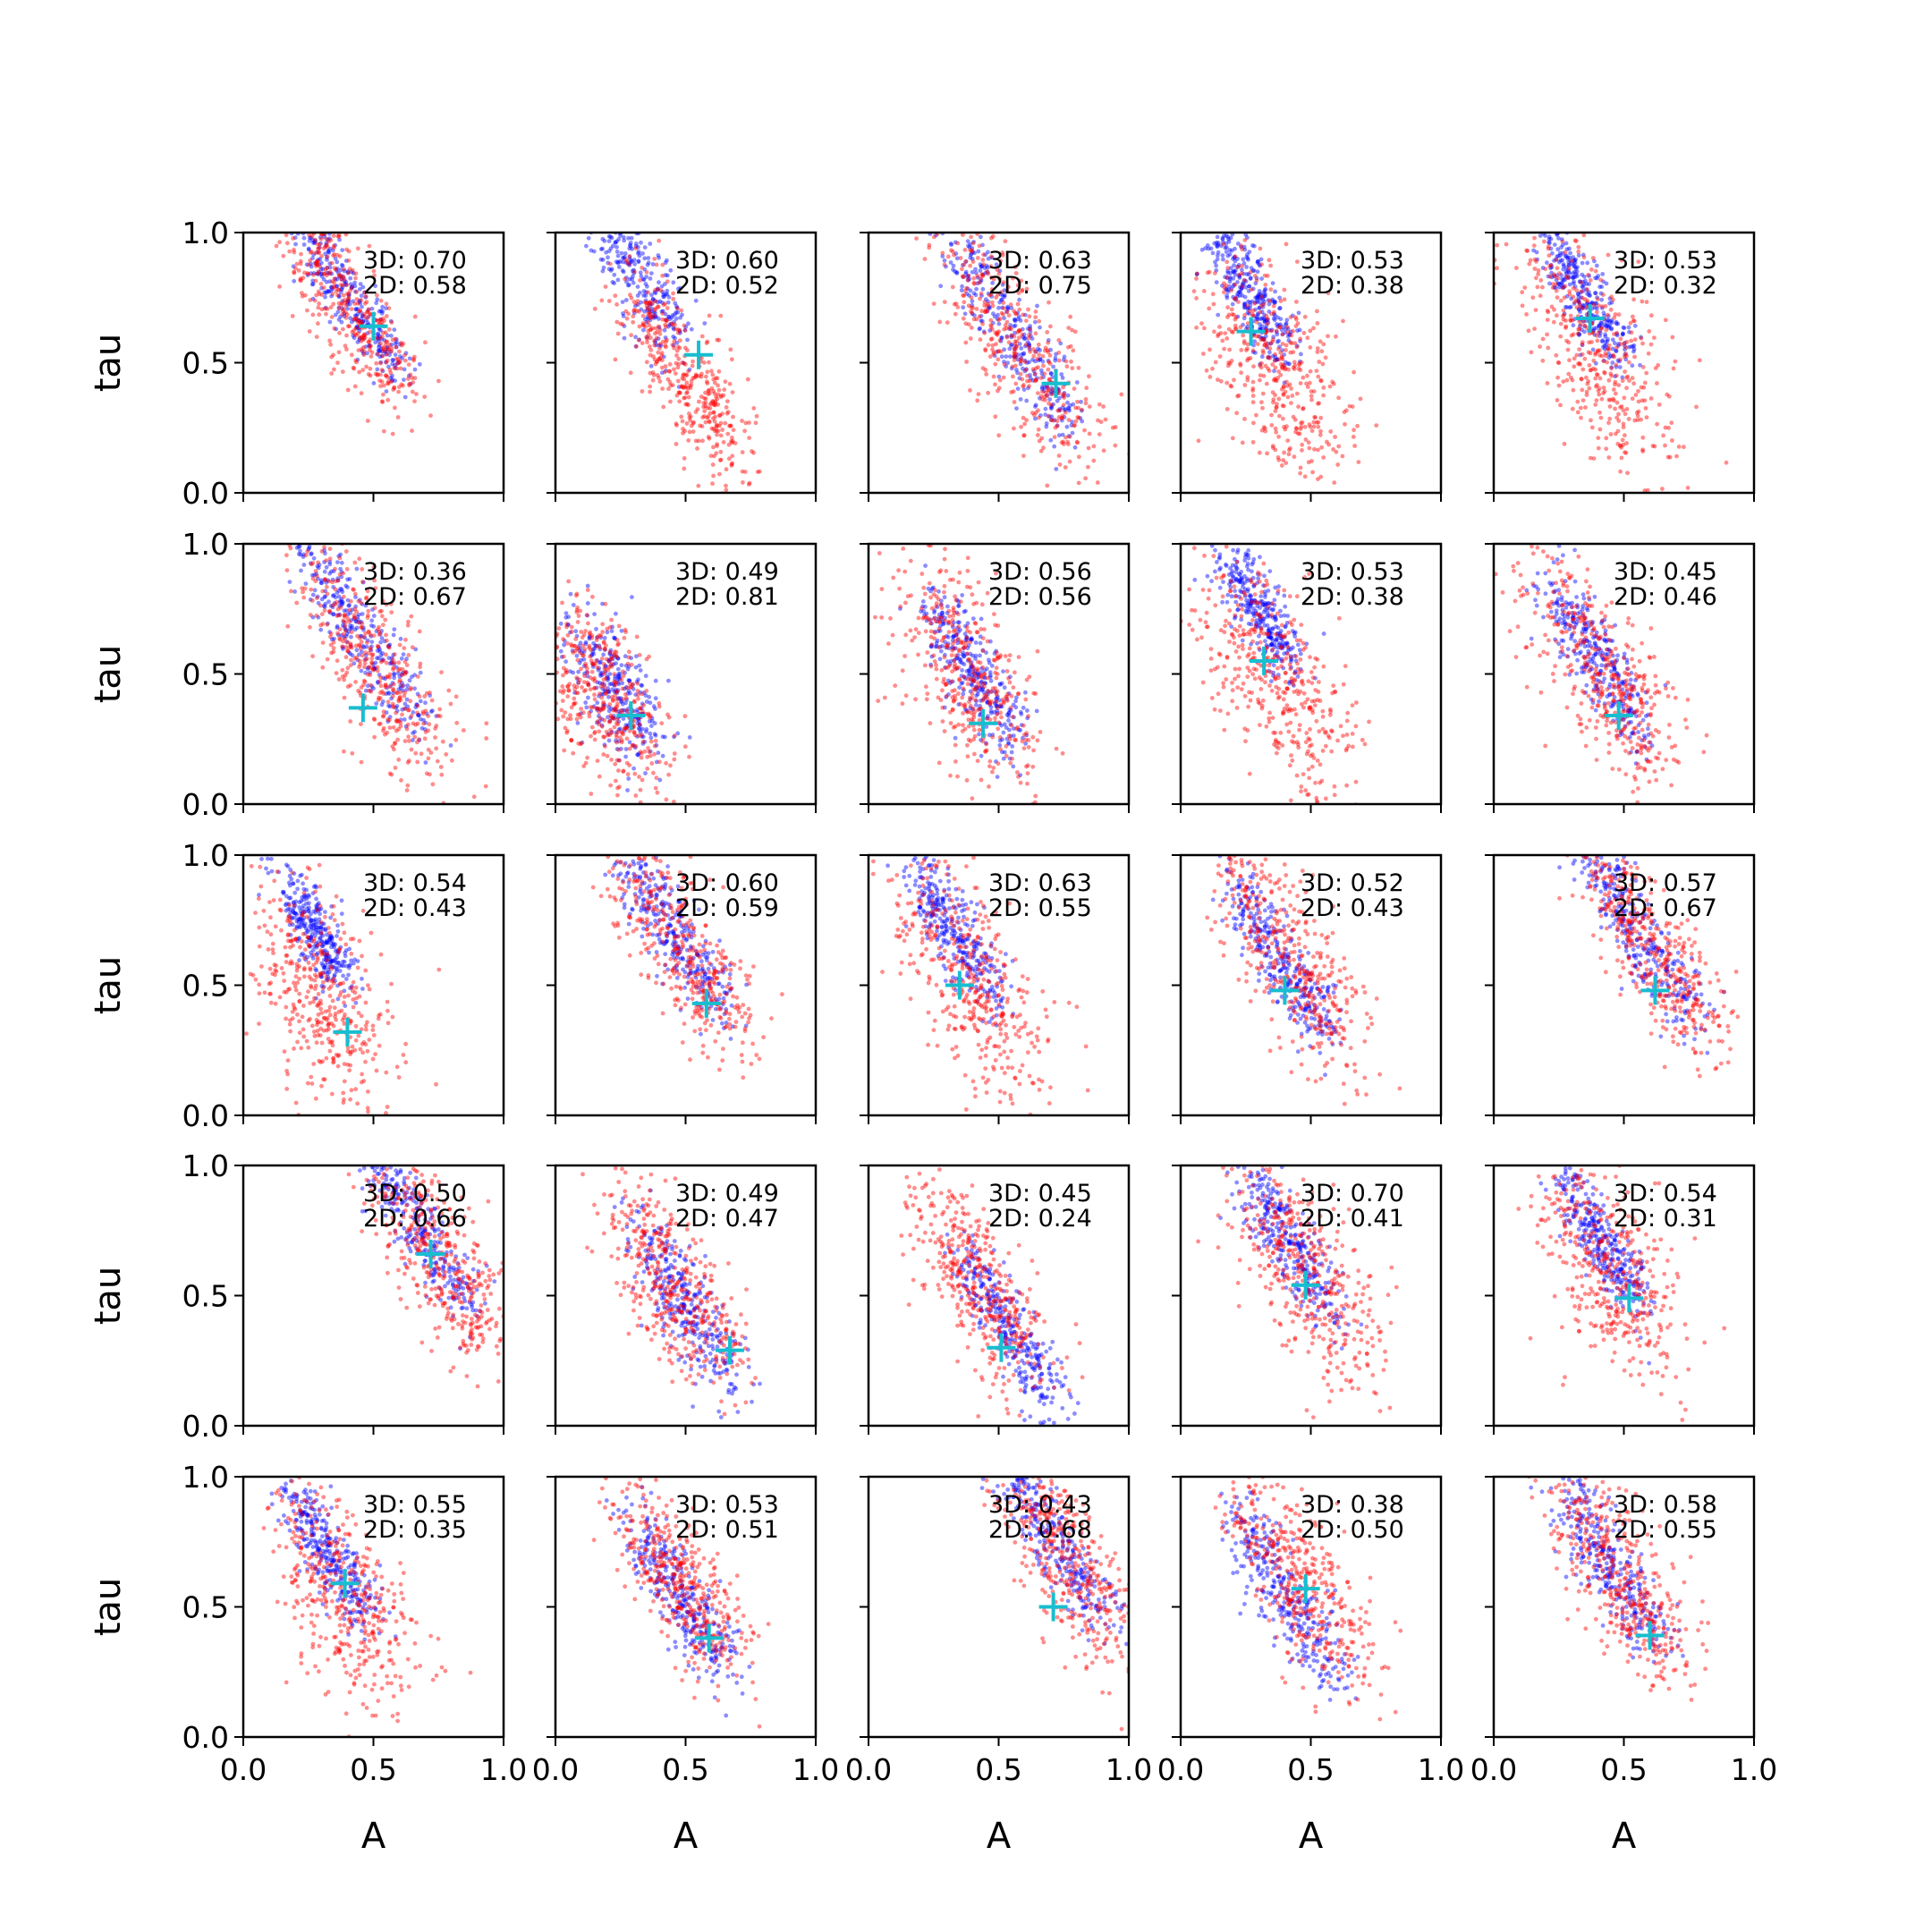 The height and width of the screenshot is (1932, 1932). I want to click on y-tick-label: 0.0, so click(205, 804).